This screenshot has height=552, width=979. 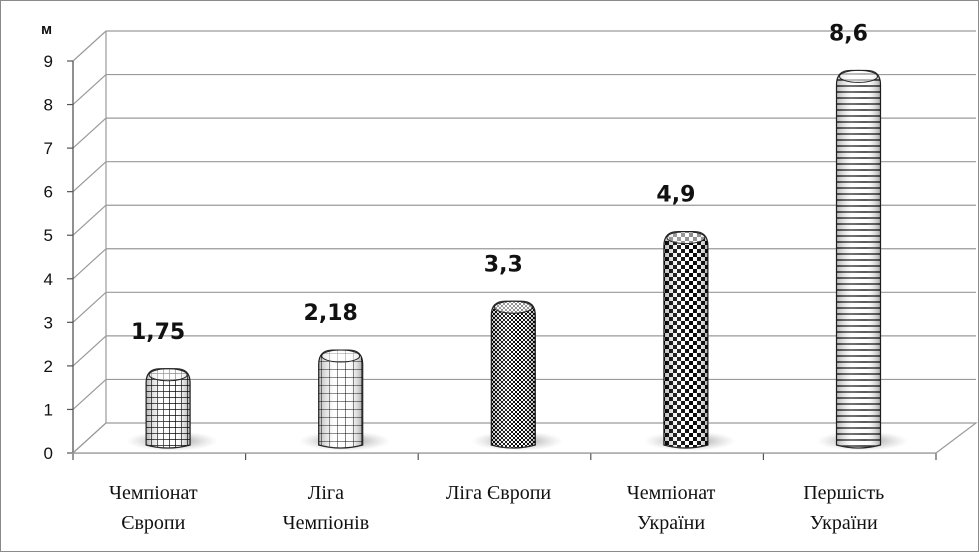 What do you see at coordinates (158, 332) in the screenshot?
I see `data-label: 1,75` at bounding box center [158, 332].